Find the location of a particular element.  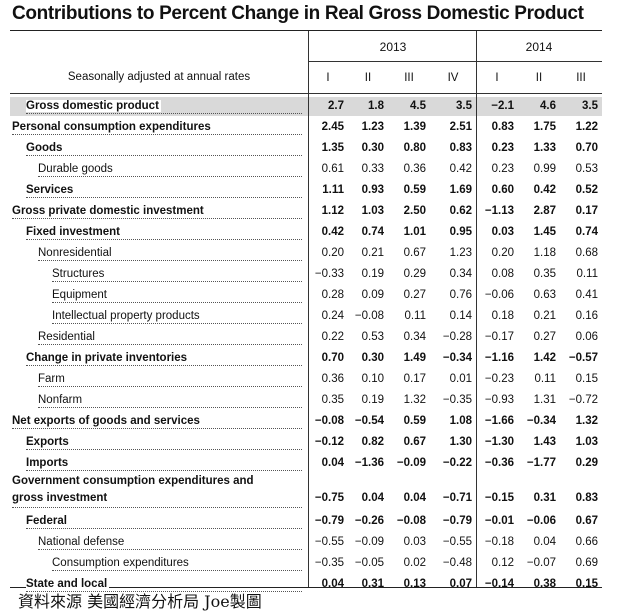

value-cell: 1.75 is located at coordinates (544, 127).